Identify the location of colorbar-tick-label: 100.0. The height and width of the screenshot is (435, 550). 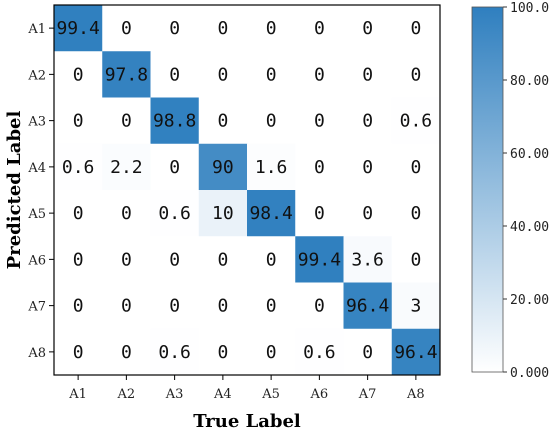
(529, 8).